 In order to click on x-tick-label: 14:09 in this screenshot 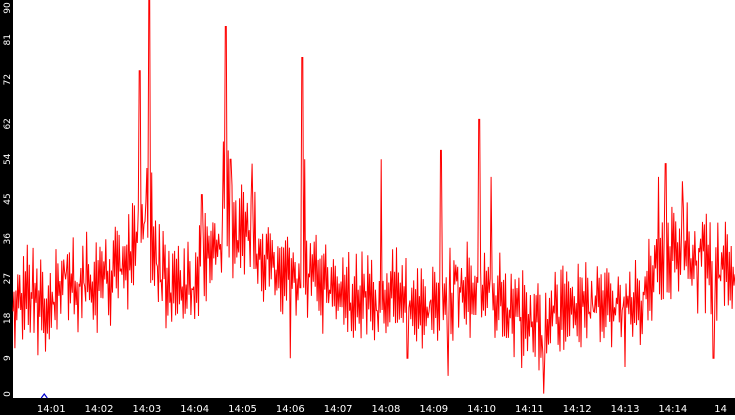, I will do `click(433, 409)`.